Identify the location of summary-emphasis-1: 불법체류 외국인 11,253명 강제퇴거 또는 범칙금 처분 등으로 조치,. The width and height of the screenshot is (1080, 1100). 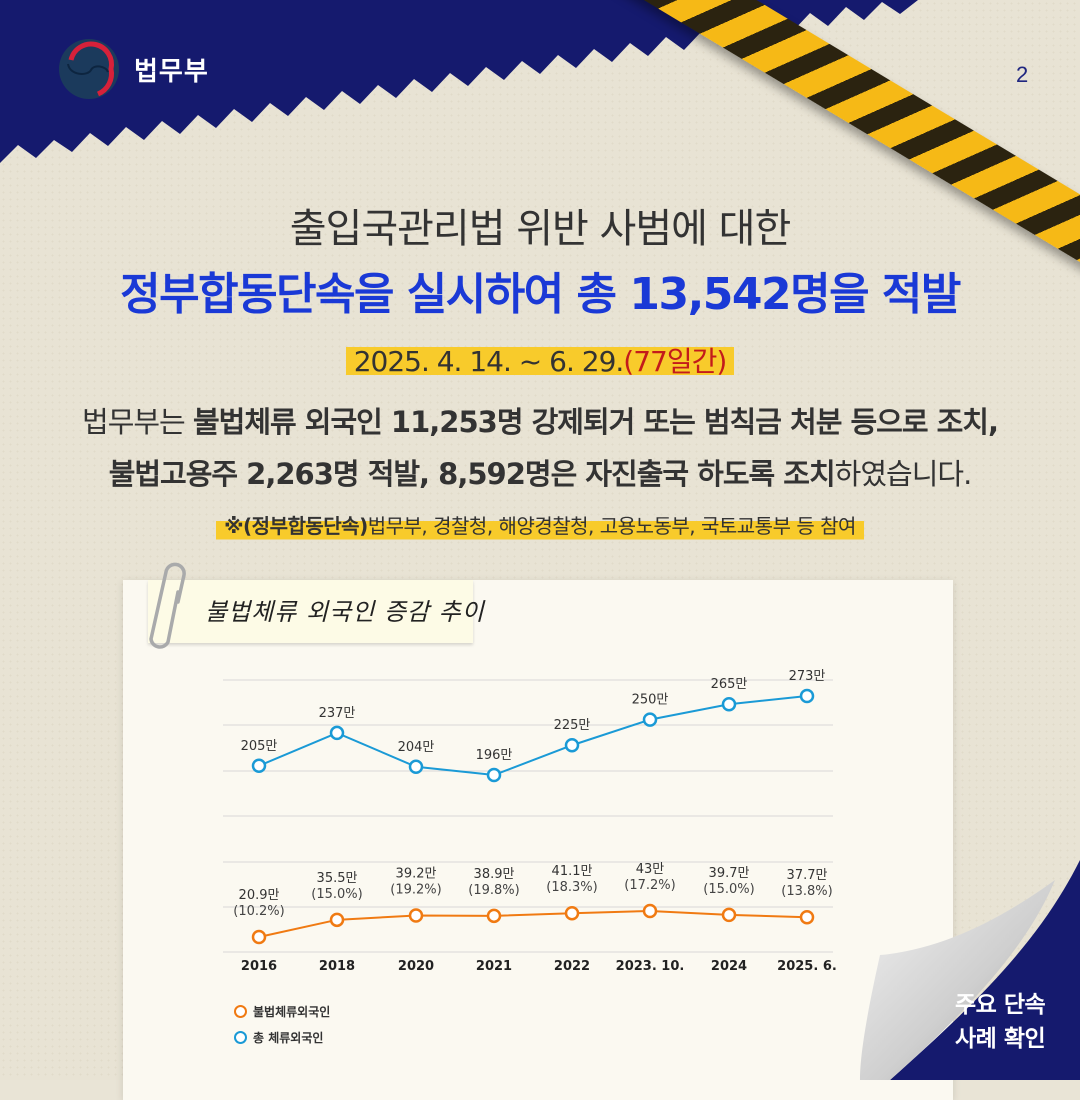
(595, 422).